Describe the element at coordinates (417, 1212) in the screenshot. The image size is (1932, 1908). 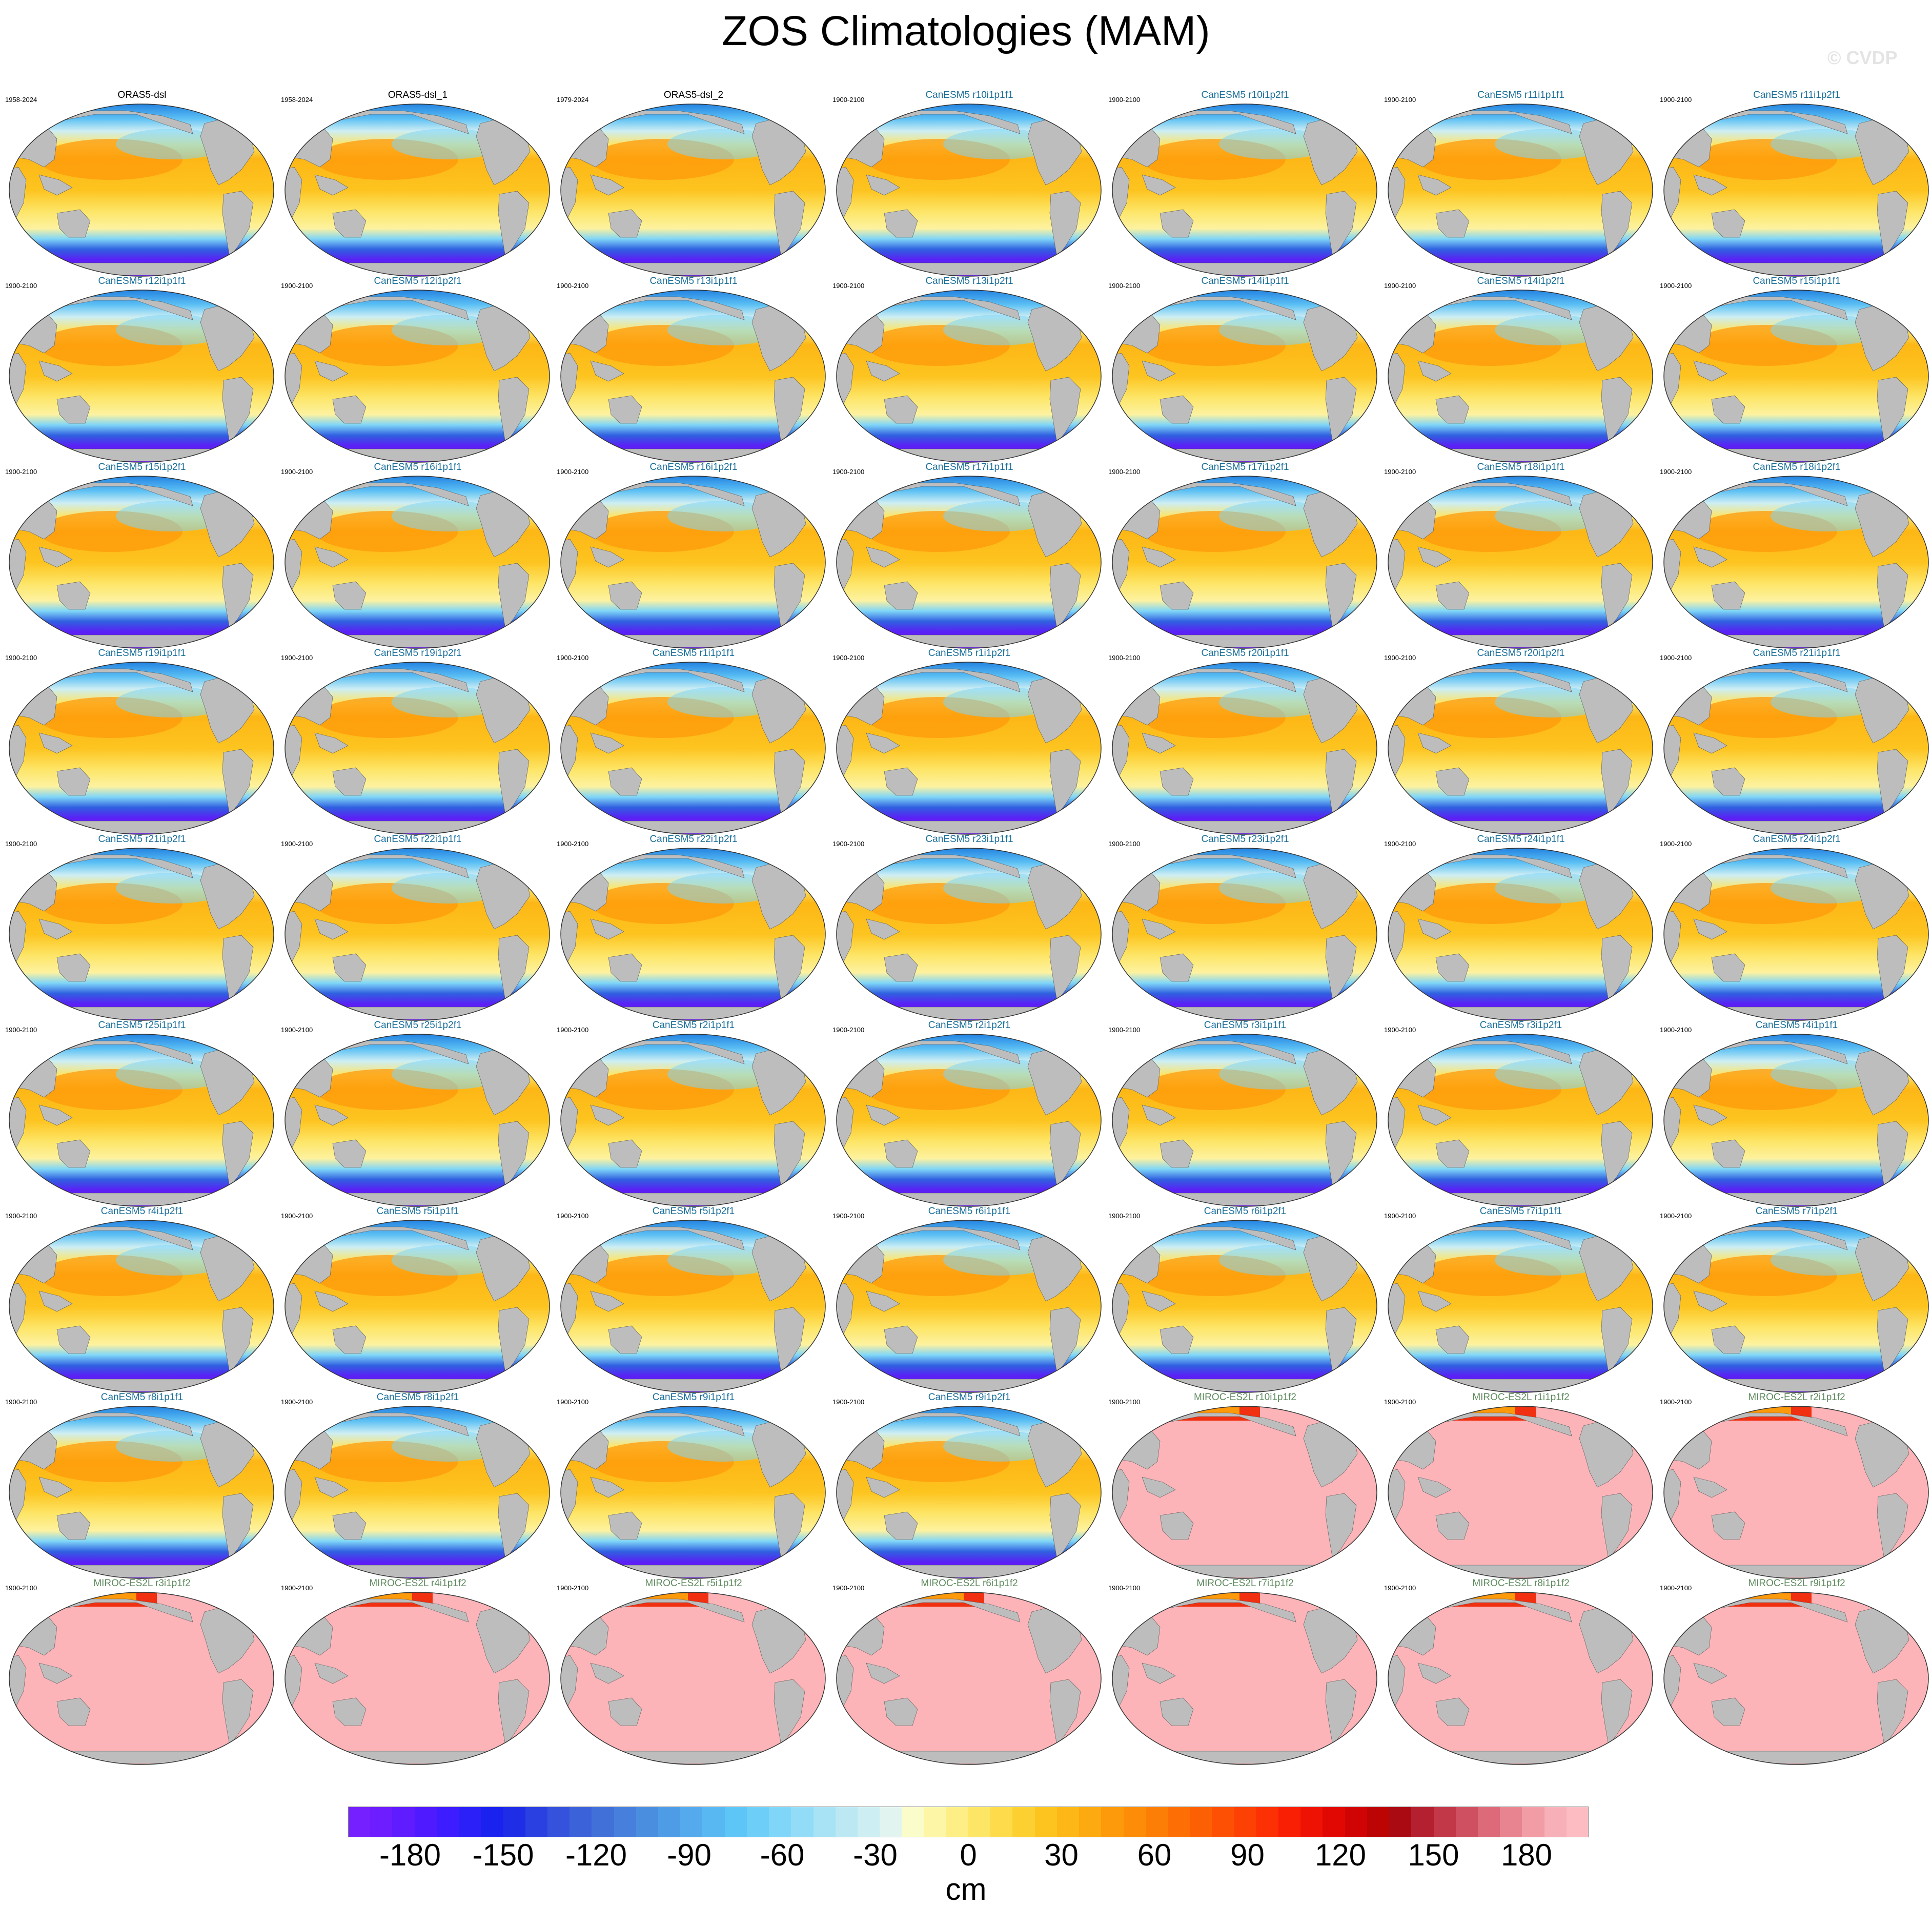
I see `panel-title: CanESM5 r5i1p1f1` at that location.